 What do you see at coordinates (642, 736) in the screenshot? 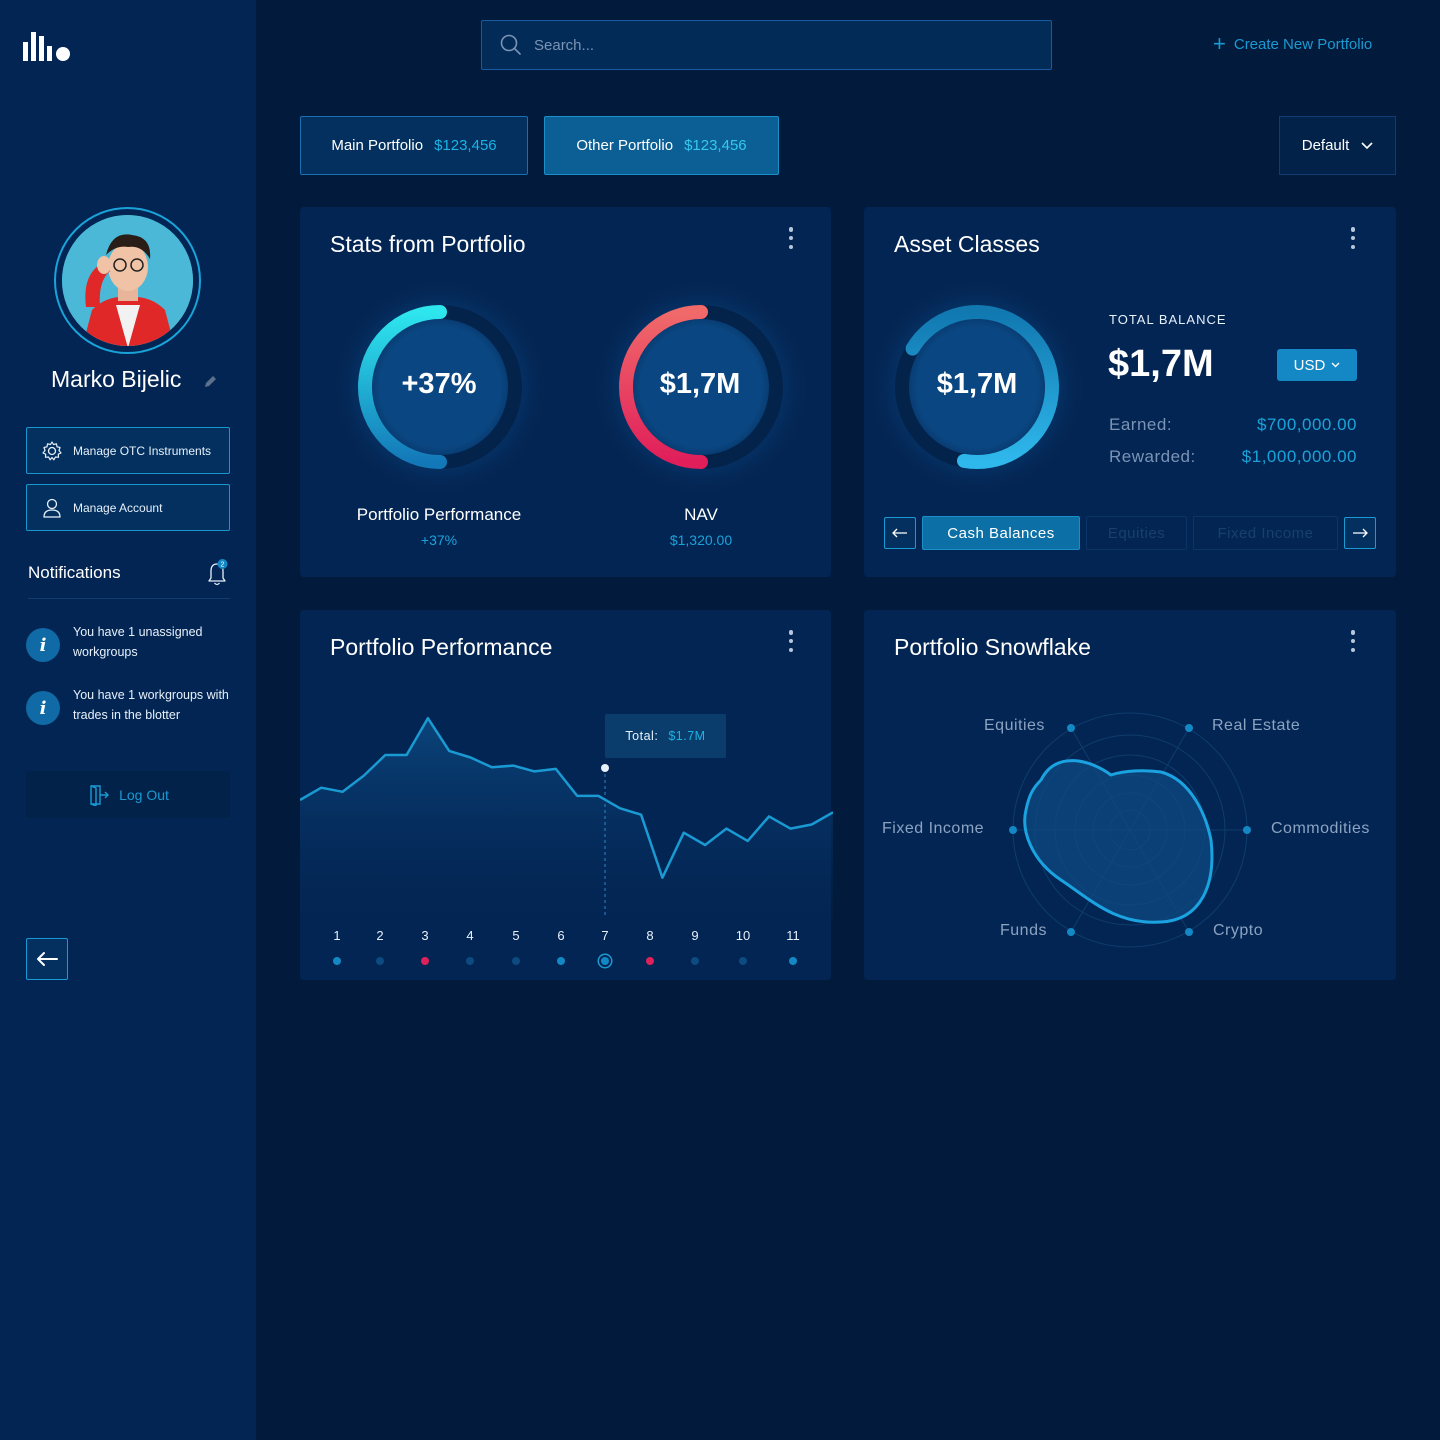
I see `tooltip-label: Total:` at bounding box center [642, 736].